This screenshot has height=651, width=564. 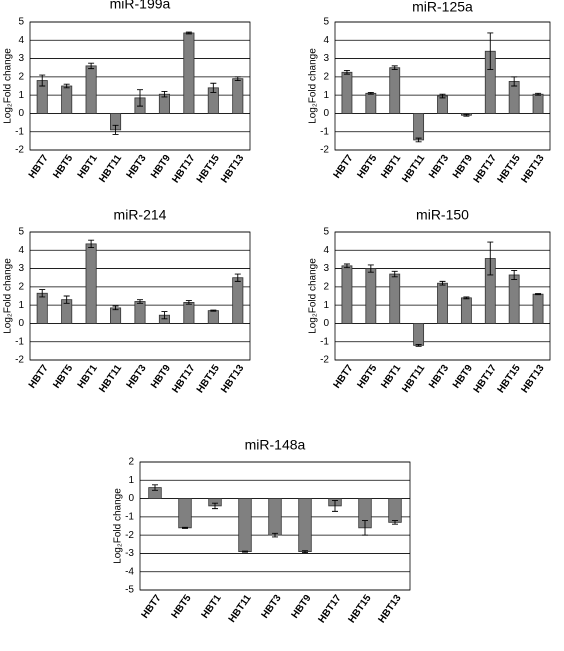 I want to click on y-tick-label: 4, so click(x=21, y=40).